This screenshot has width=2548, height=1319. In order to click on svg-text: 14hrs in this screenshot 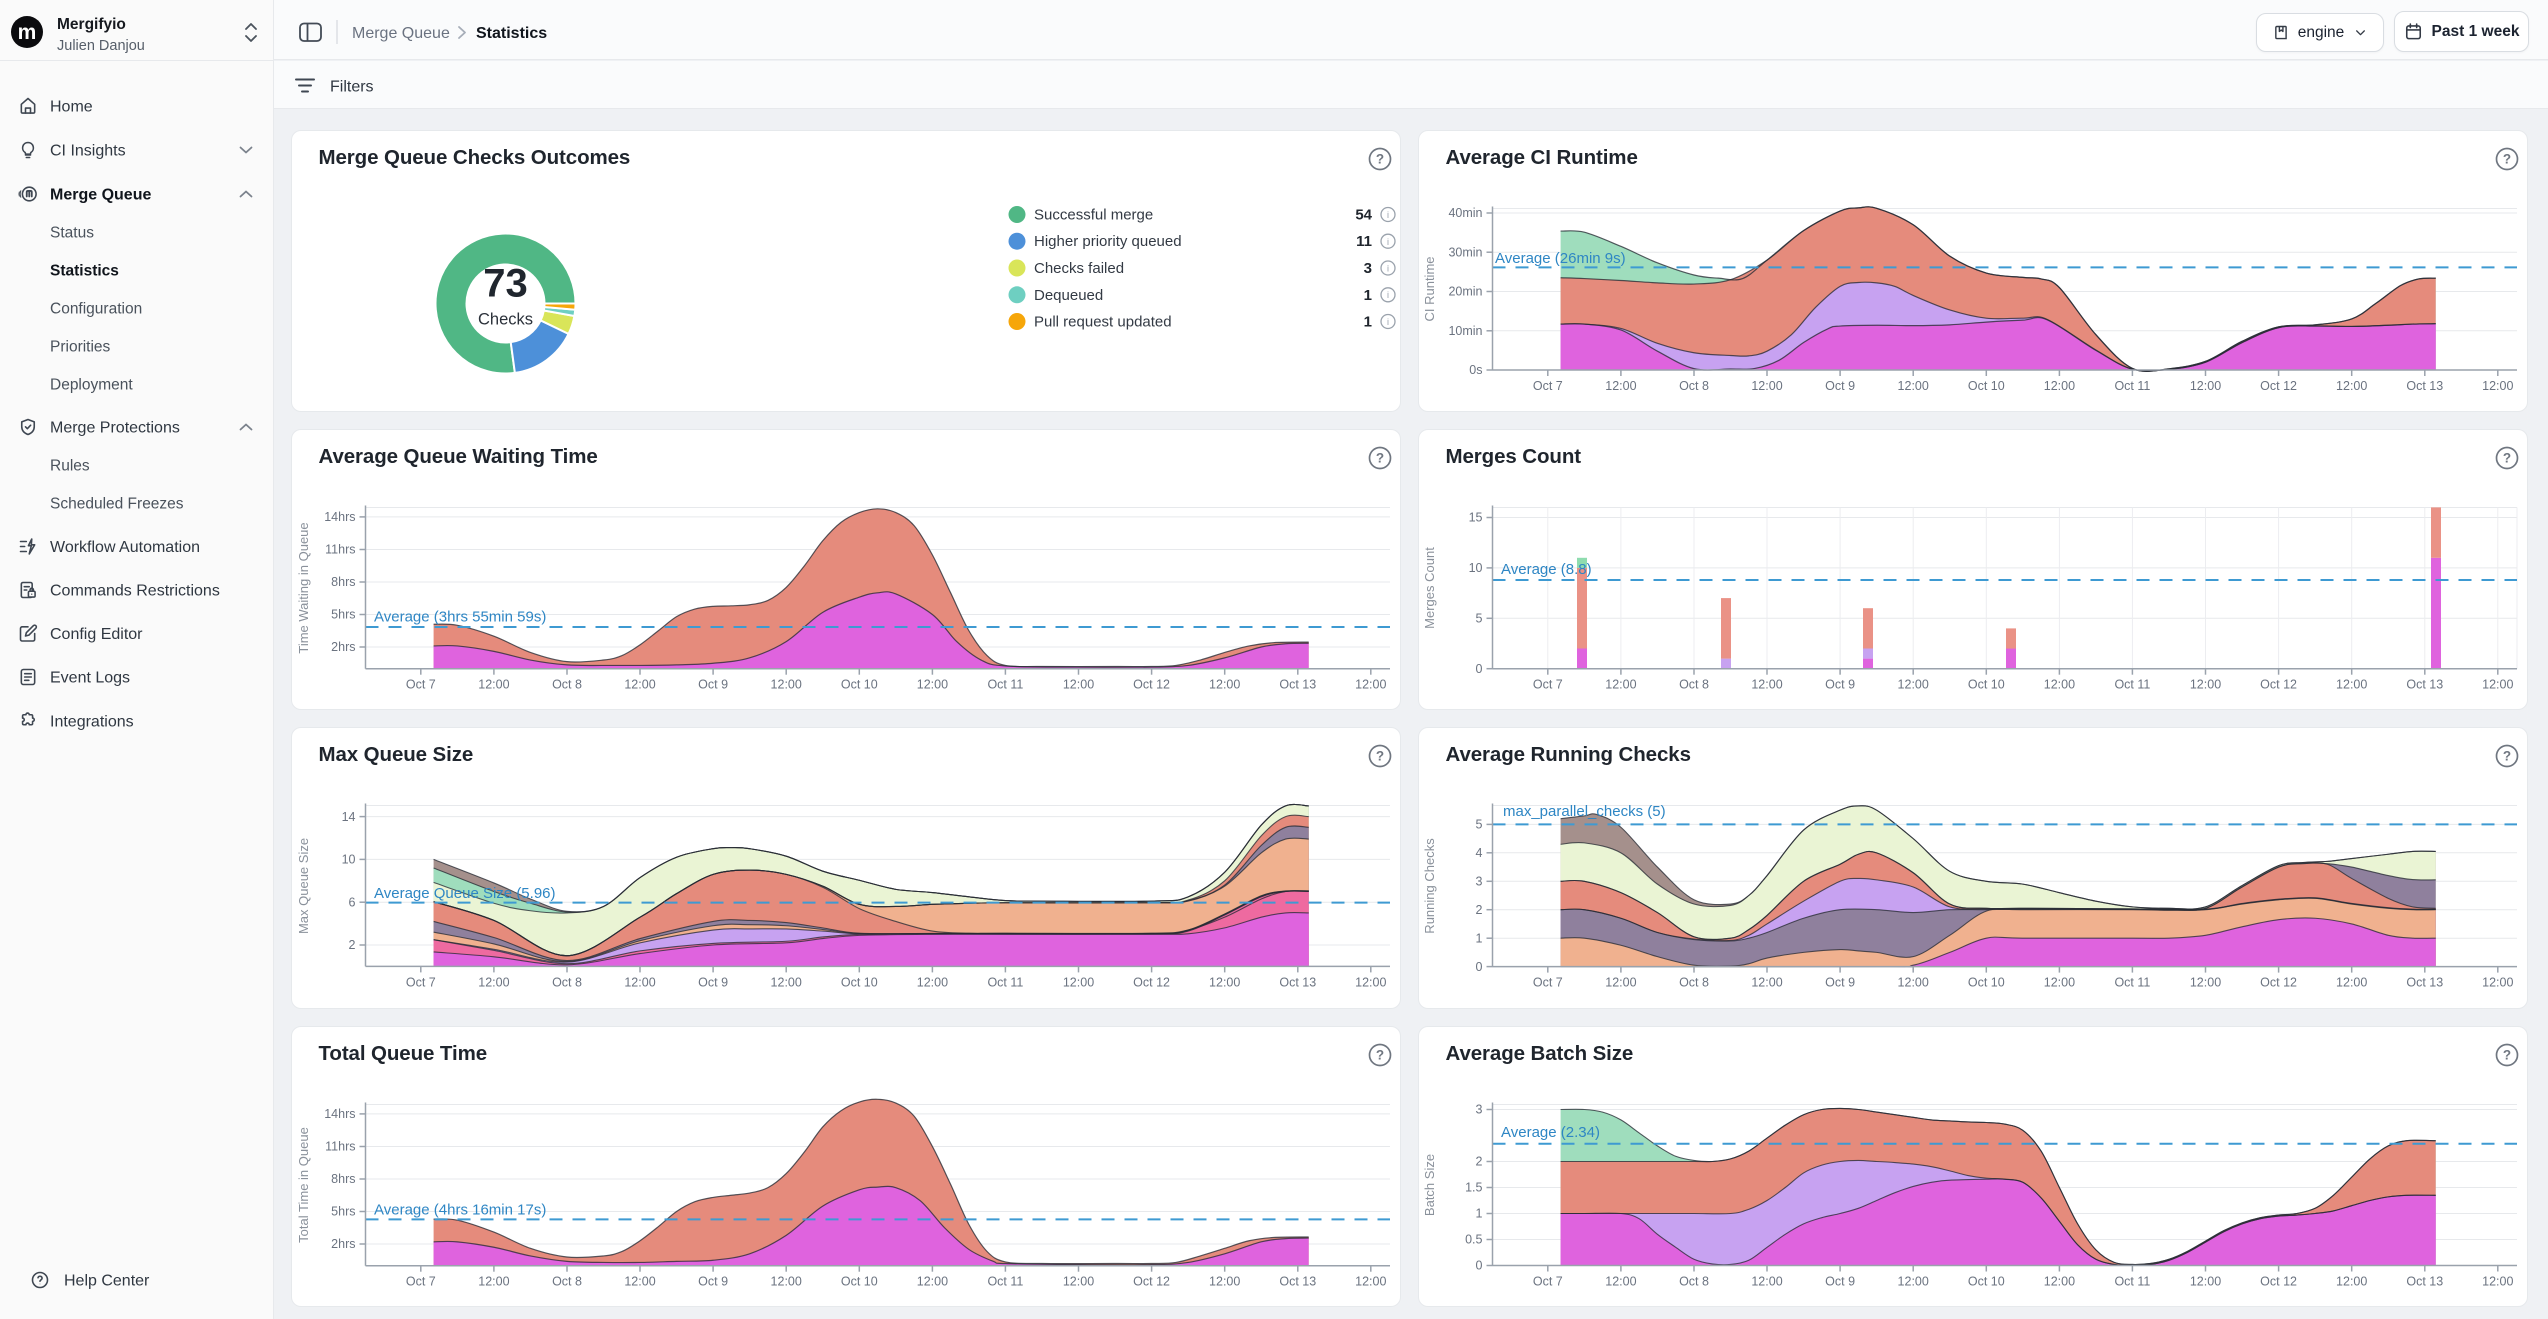, I will do `click(339, 1114)`.